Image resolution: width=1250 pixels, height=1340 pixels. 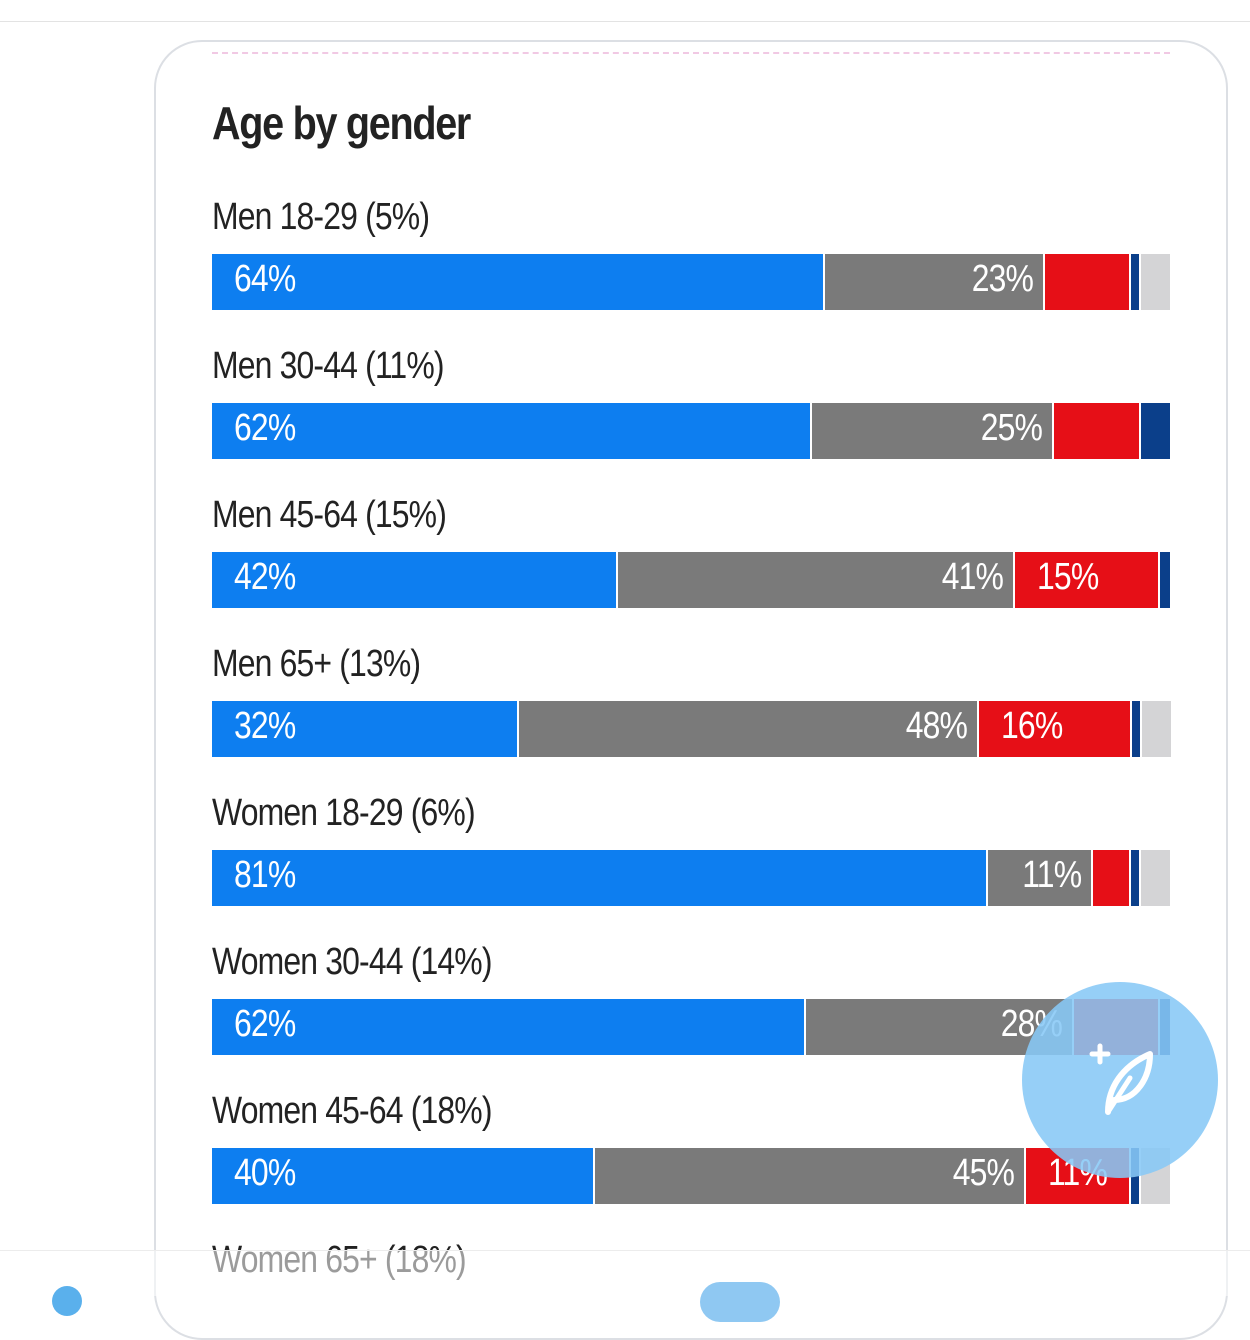 What do you see at coordinates (934, 282) in the screenshot?
I see `bar-segment-other: 23%` at bounding box center [934, 282].